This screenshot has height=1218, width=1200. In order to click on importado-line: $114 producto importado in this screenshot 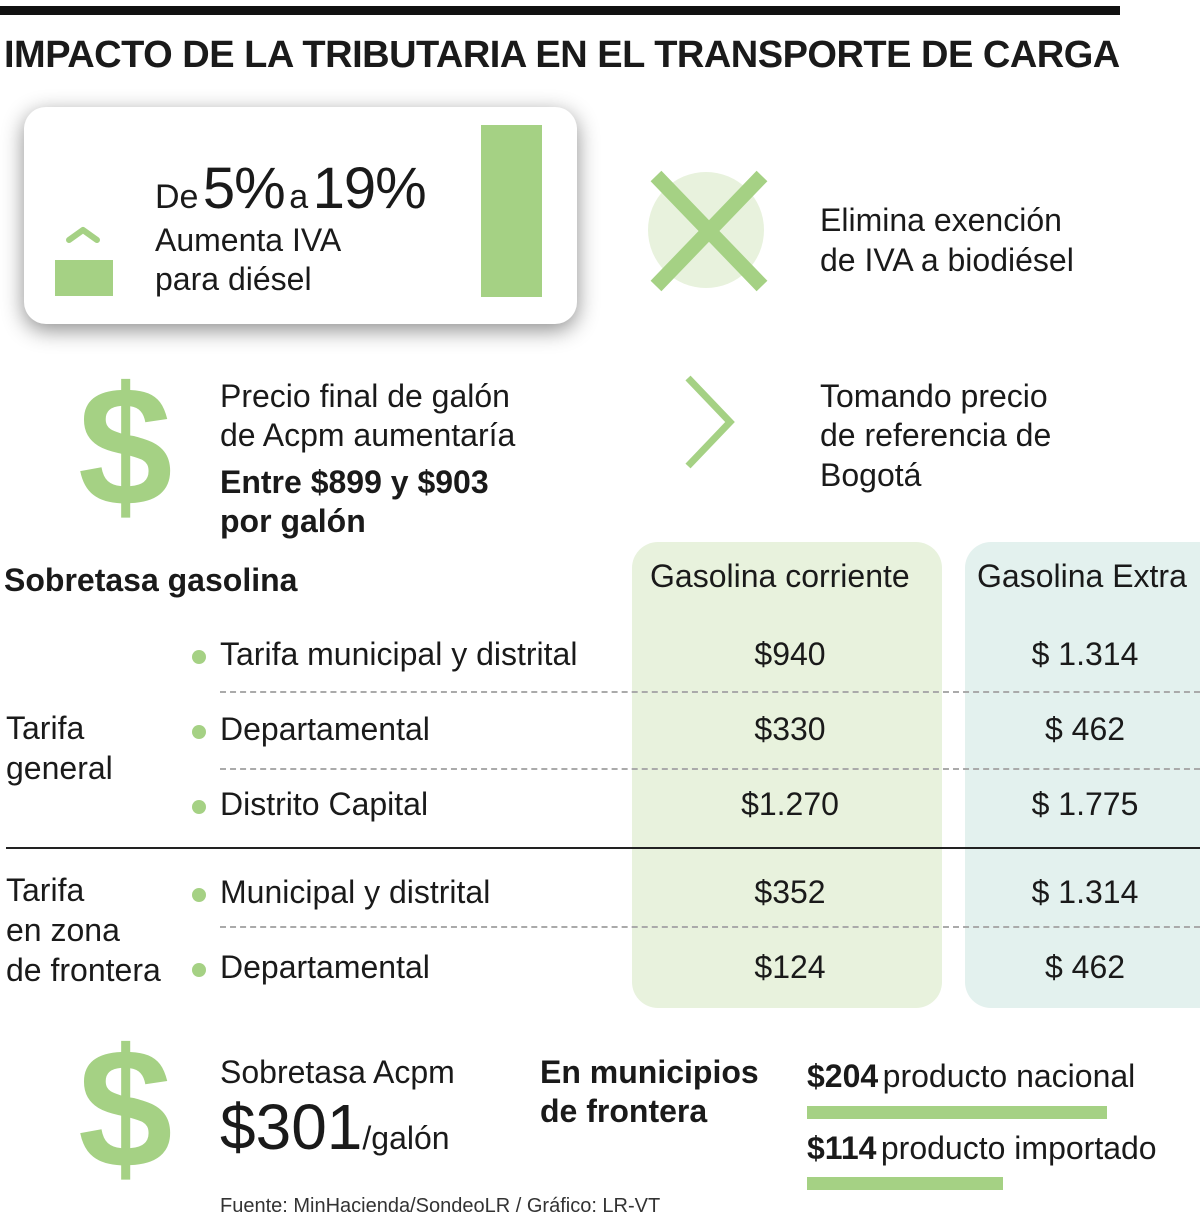, I will do `click(982, 1148)`.